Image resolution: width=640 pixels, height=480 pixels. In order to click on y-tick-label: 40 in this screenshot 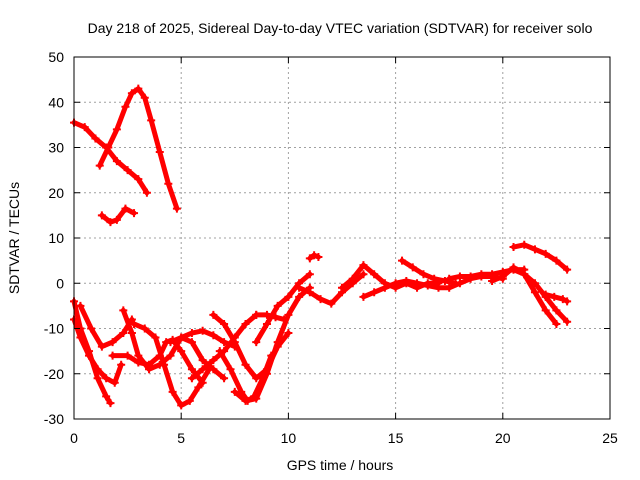, I will do `click(56, 102)`.